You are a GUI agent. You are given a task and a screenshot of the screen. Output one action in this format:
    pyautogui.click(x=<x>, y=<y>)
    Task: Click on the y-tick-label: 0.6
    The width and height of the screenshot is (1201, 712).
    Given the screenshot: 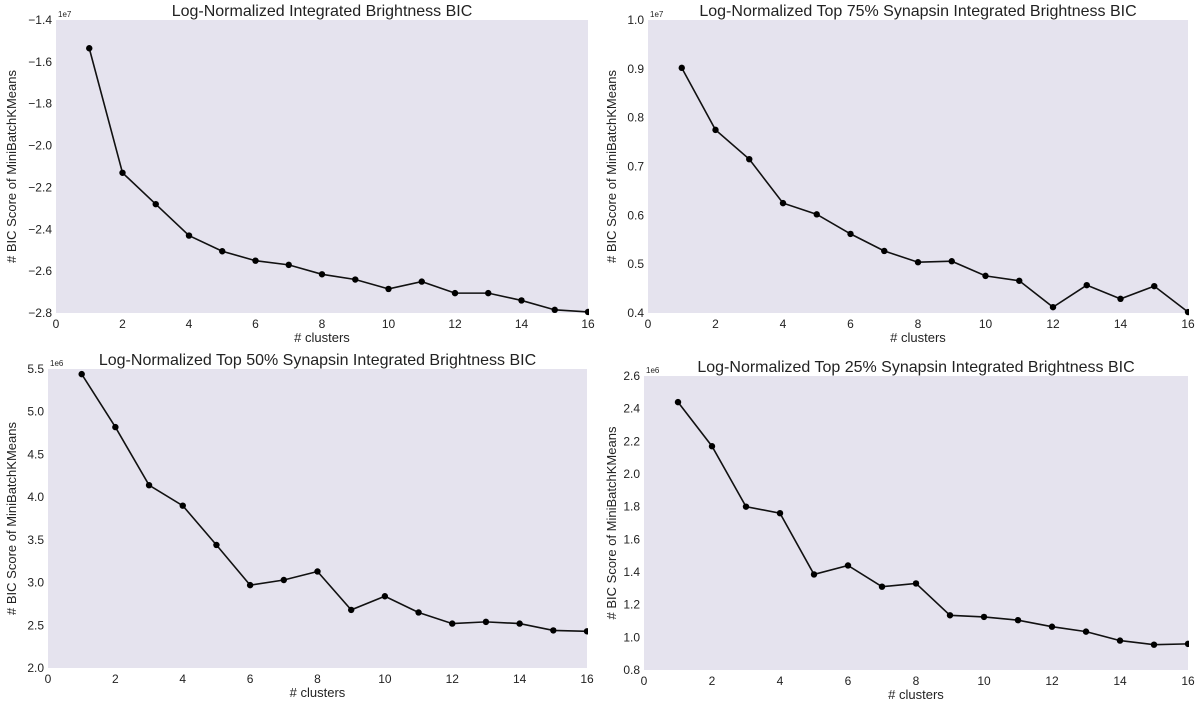 What is the action you would take?
    pyautogui.click(x=635, y=215)
    